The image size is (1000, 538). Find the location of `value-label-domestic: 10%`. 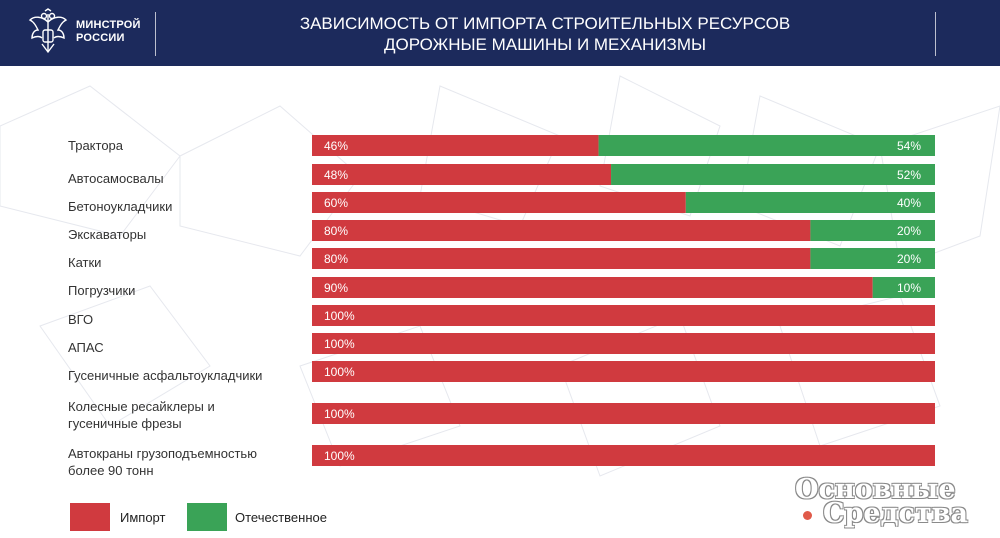

value-label-domestic: 10% is located at coordinates (909, 288).